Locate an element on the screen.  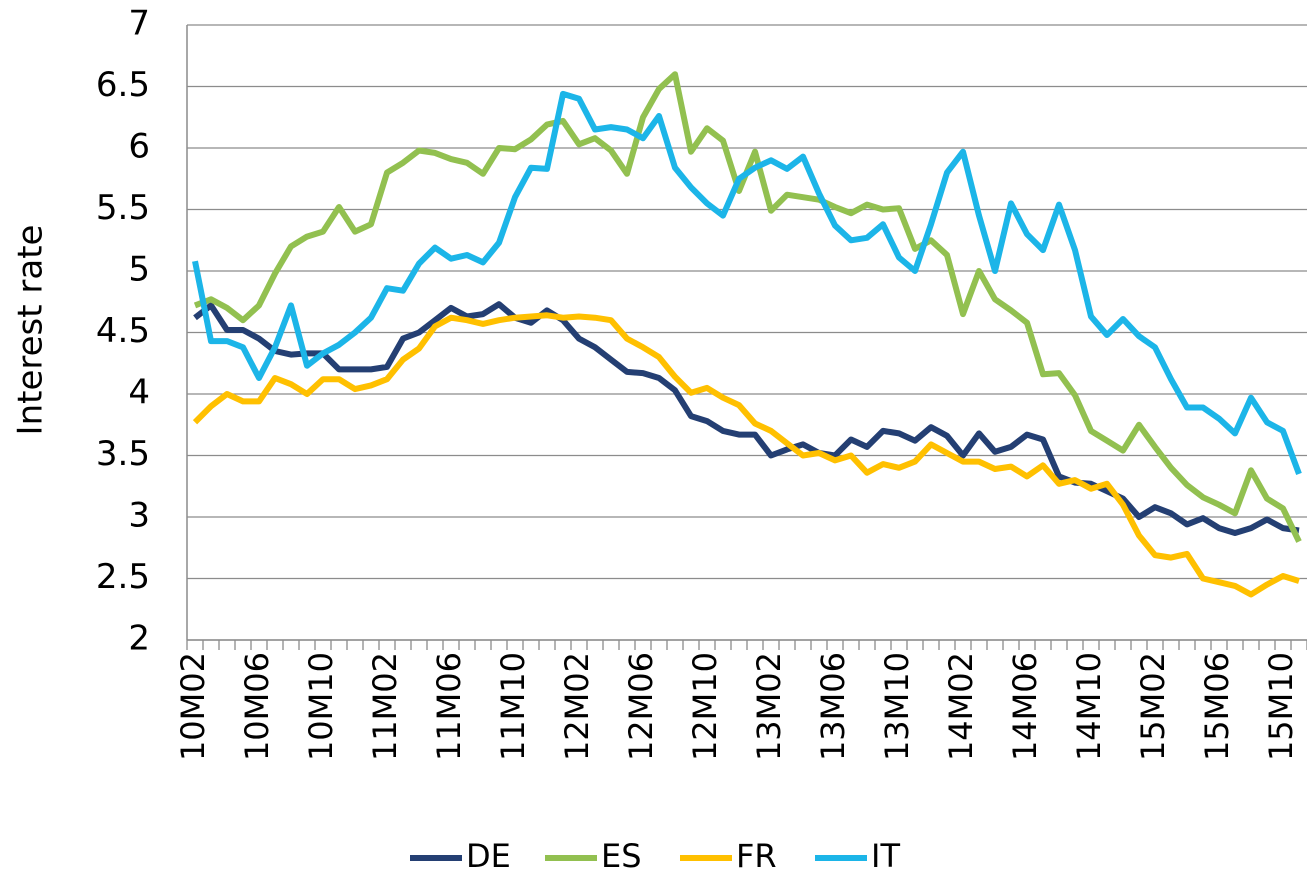
x-tick-label: 15M10 is located at coordinates (1281, 706).